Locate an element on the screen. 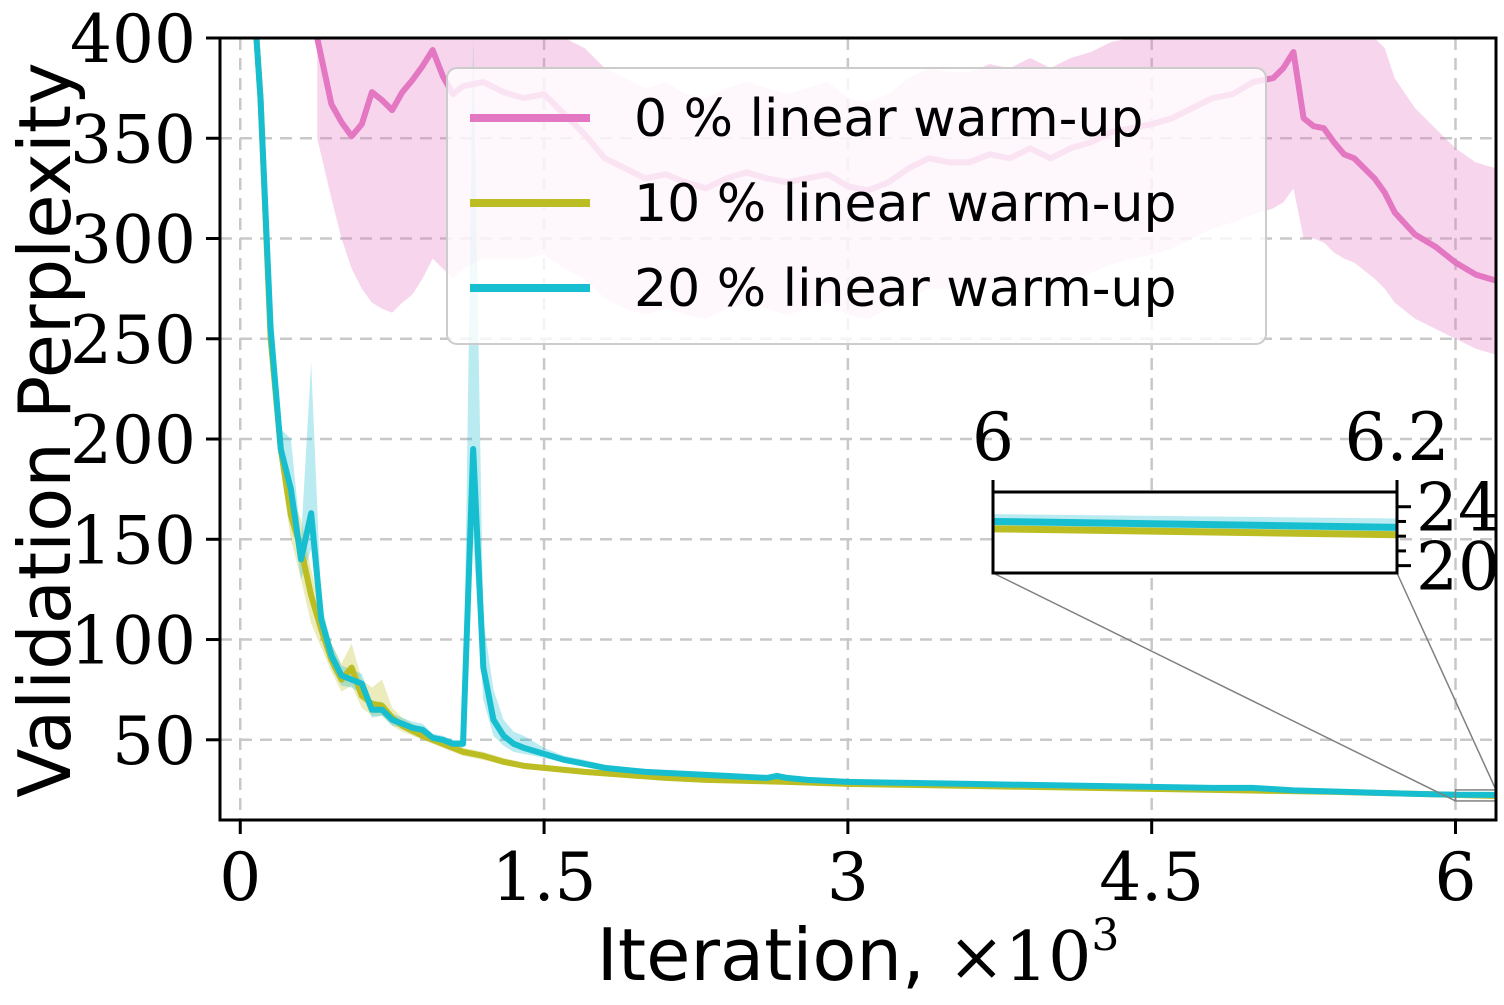  x-tick-label-3: 3 is located at coordinates (848, 877).